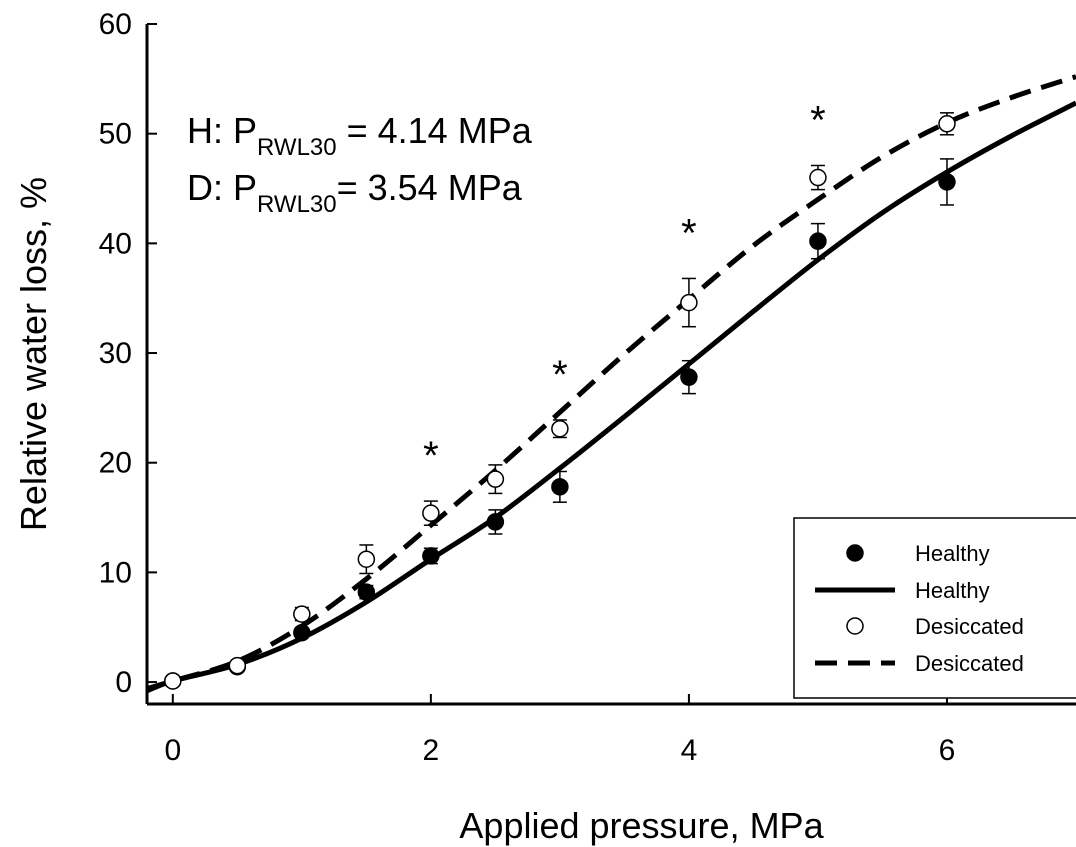  What do you see at coordinates (947, 750) in the screenshot?
I see `x-tick-label: 6` at bounding box center [947, 750].